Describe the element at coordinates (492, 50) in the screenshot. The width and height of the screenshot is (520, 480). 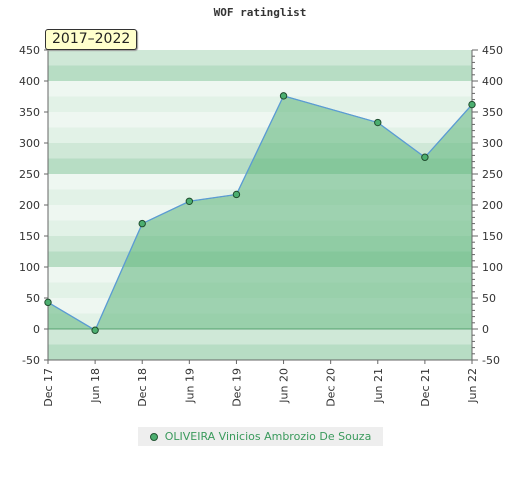
I see `y-tick-label-right: 450` at that location.